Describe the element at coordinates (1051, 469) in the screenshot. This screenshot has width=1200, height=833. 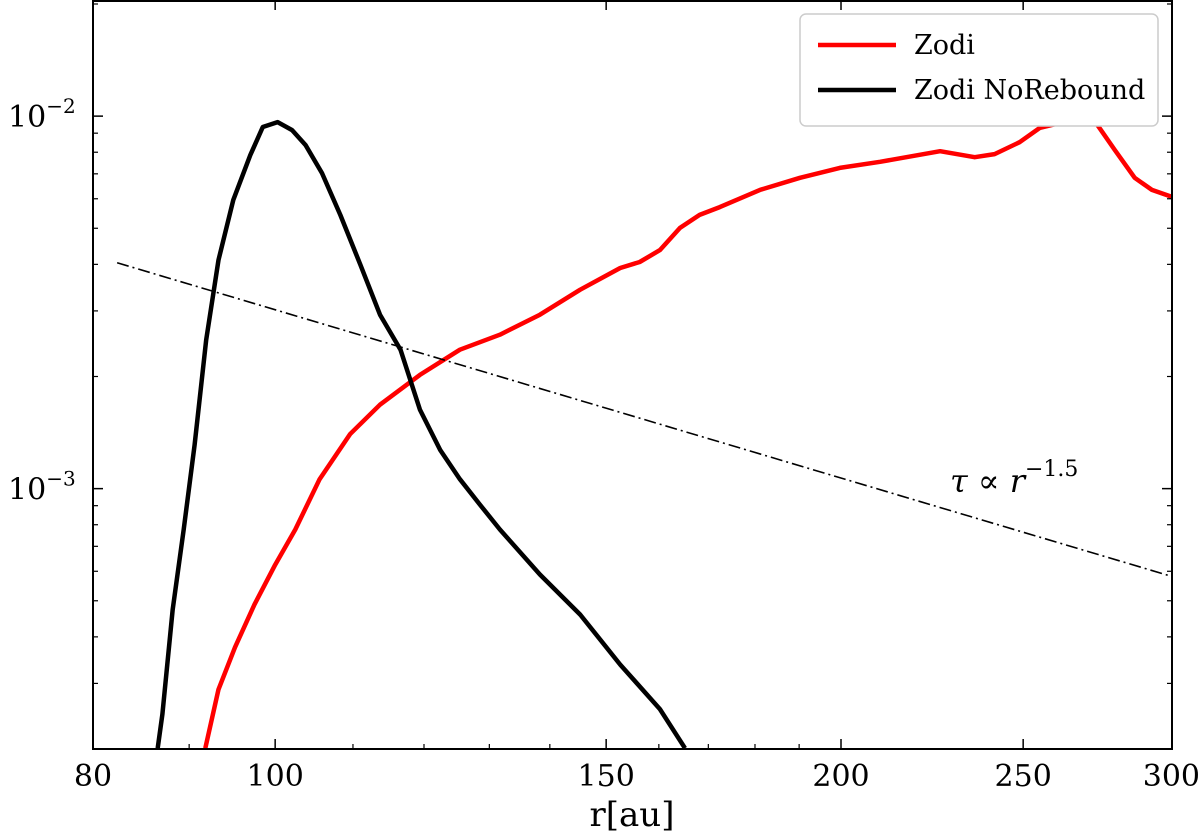
I see `annotation-exponent: −1.5` at that location.